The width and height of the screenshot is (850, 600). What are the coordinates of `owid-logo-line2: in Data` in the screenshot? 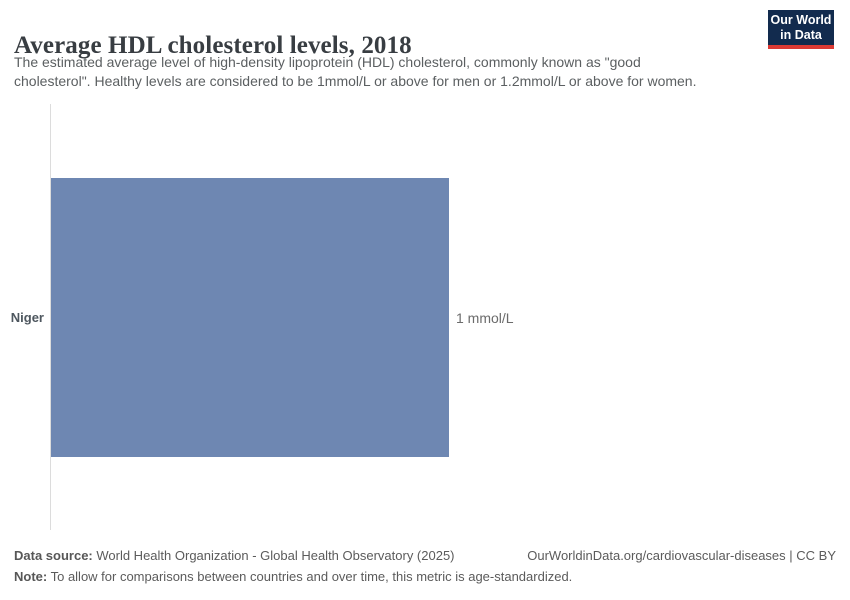 It's located at (801, 35).